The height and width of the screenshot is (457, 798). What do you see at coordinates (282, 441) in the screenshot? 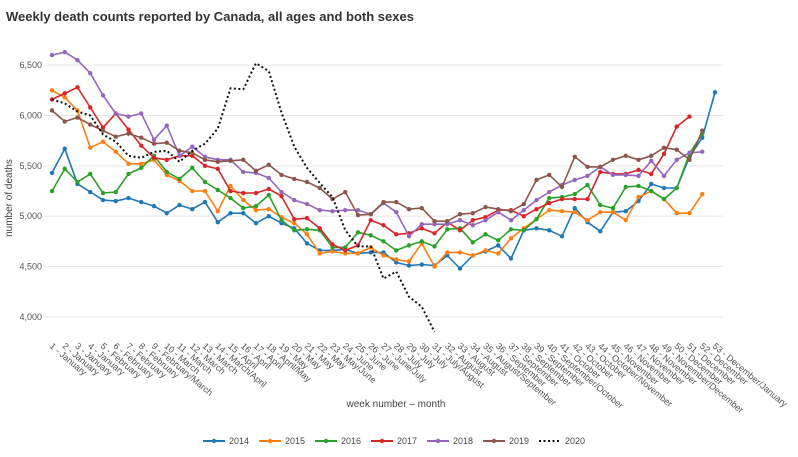
I see `legend-item-2015: 2015` at bounding box center [282, 441].